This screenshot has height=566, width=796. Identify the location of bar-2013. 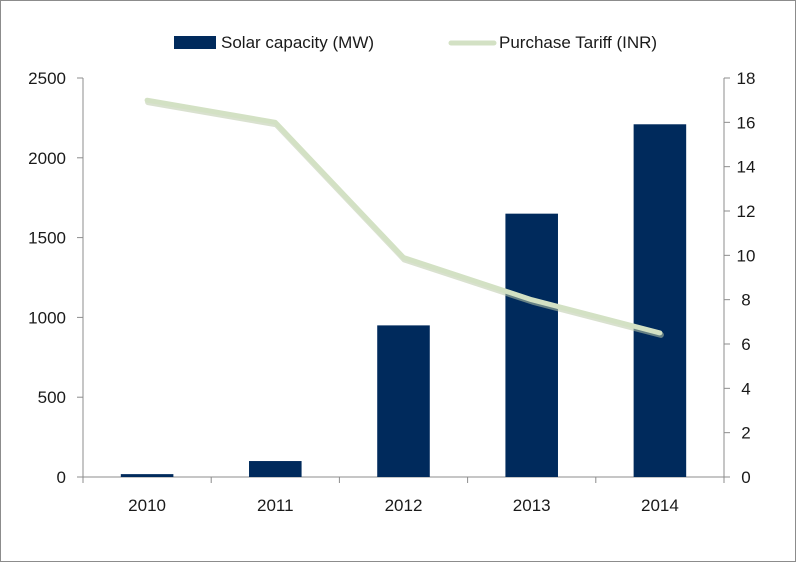
(531, 345).